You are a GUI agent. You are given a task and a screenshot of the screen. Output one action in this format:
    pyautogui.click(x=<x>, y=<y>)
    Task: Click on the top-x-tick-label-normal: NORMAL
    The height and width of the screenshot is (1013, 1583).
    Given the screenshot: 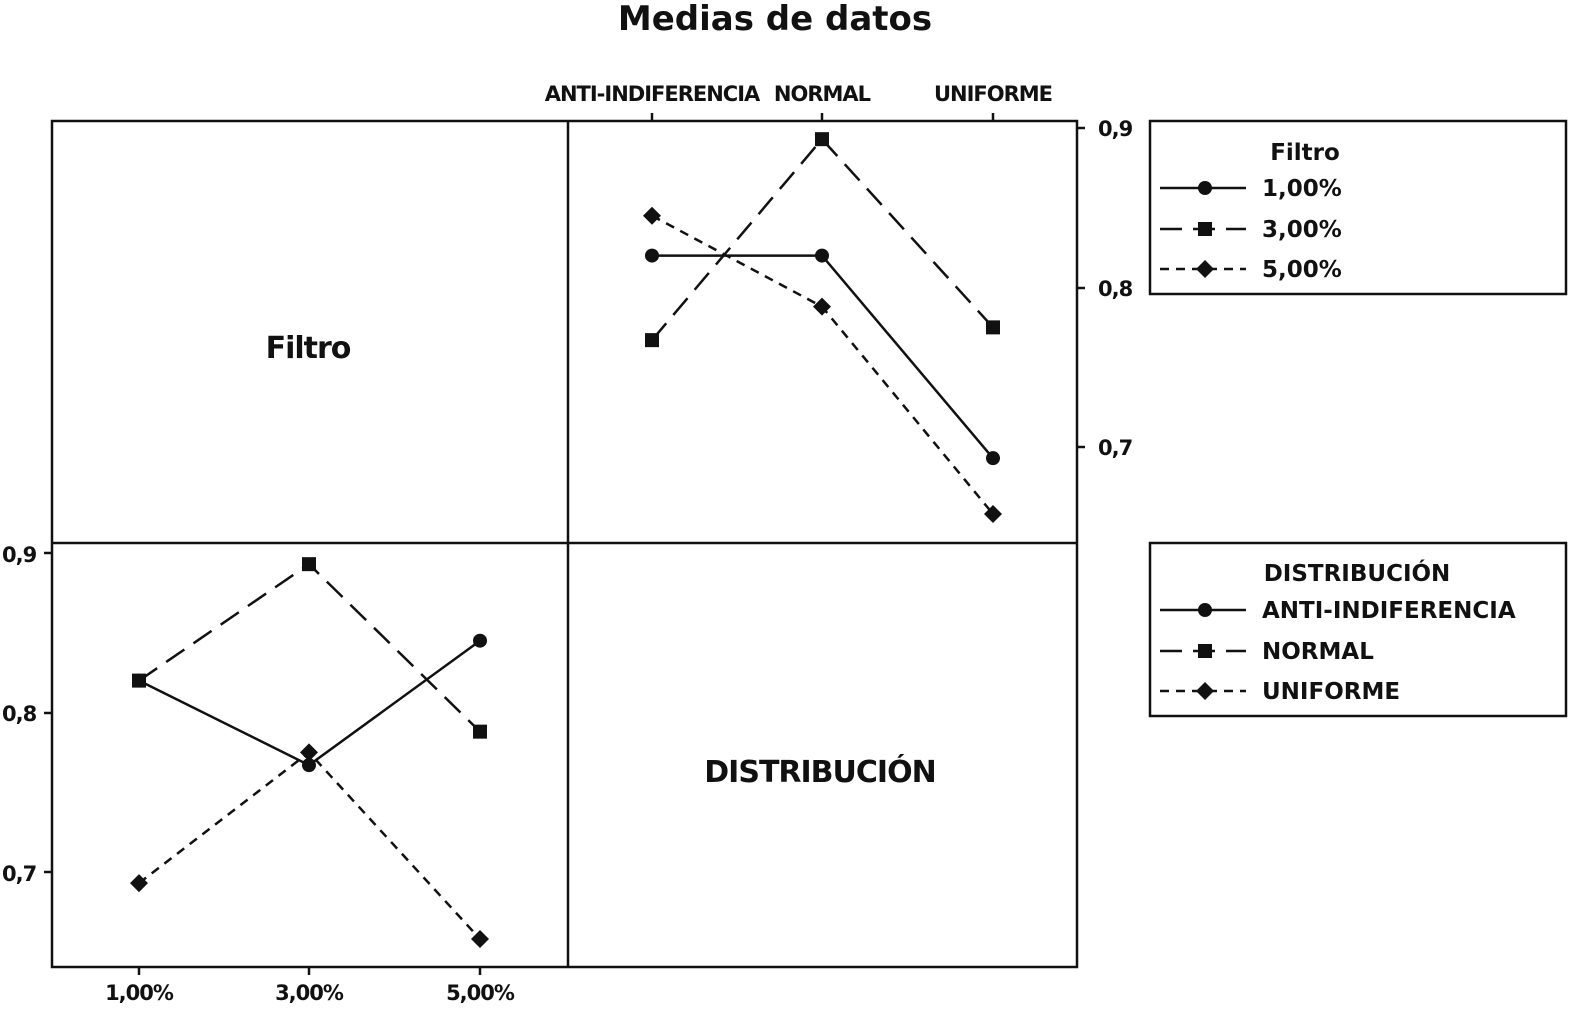 What is the action you would take?
    pyautogui.click(x=822, y=94)
    